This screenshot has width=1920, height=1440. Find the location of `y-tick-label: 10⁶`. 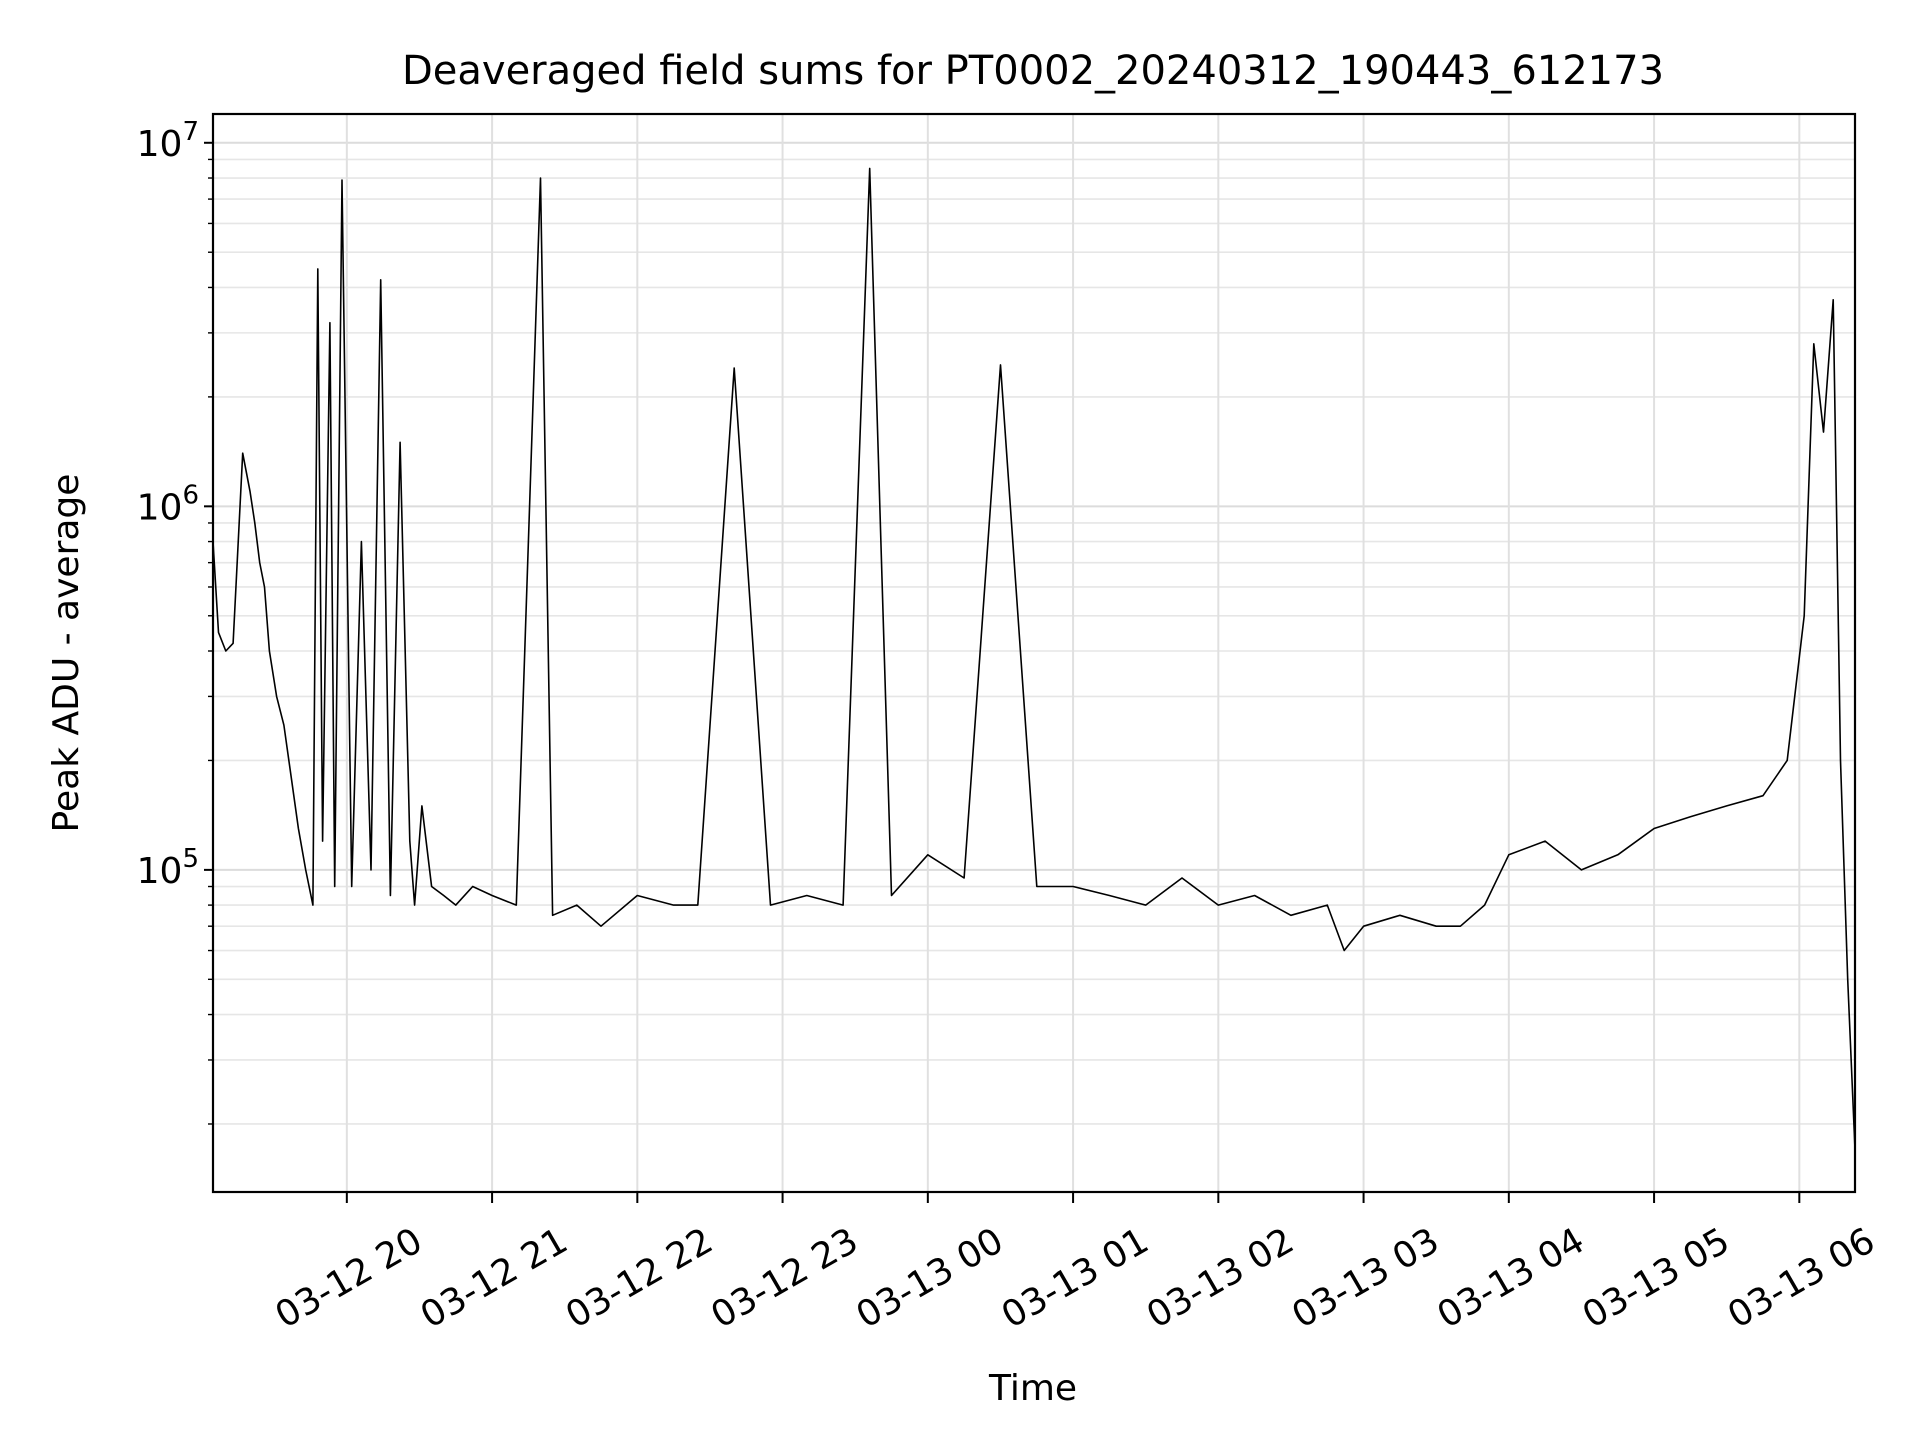

y-tick-label: 10⁶ is located at coordinates (168, 504).